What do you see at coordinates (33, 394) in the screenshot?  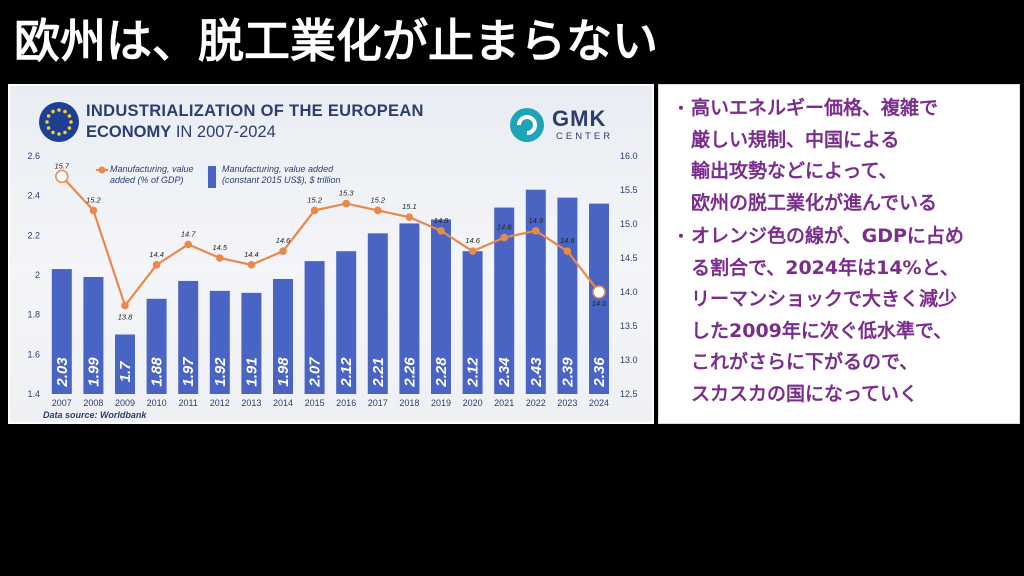 I see `y-left-tick-label: 1.4` at bounding box center [33, 394].